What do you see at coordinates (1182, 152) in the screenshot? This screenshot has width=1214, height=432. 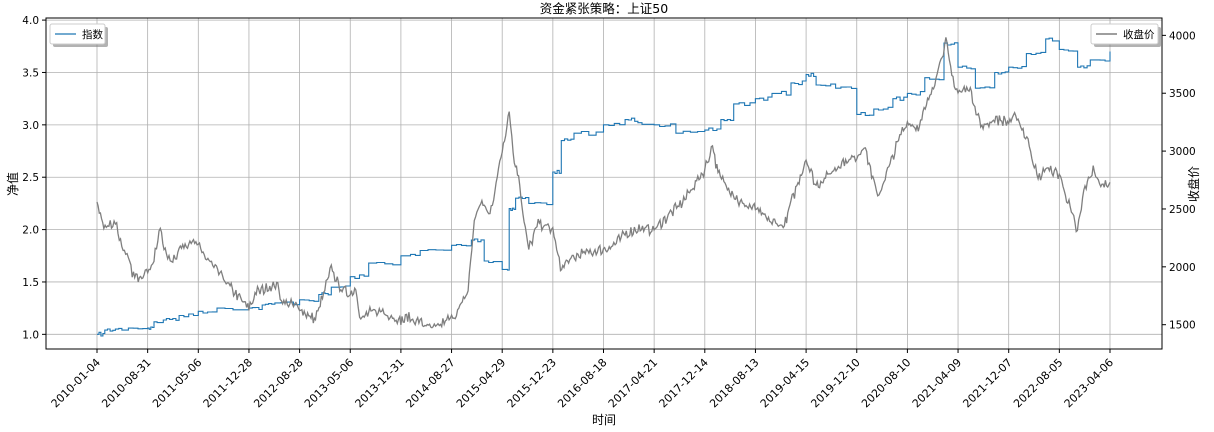 I see `y-right-tick-label: 3000` at bounding box center [1182, 152].